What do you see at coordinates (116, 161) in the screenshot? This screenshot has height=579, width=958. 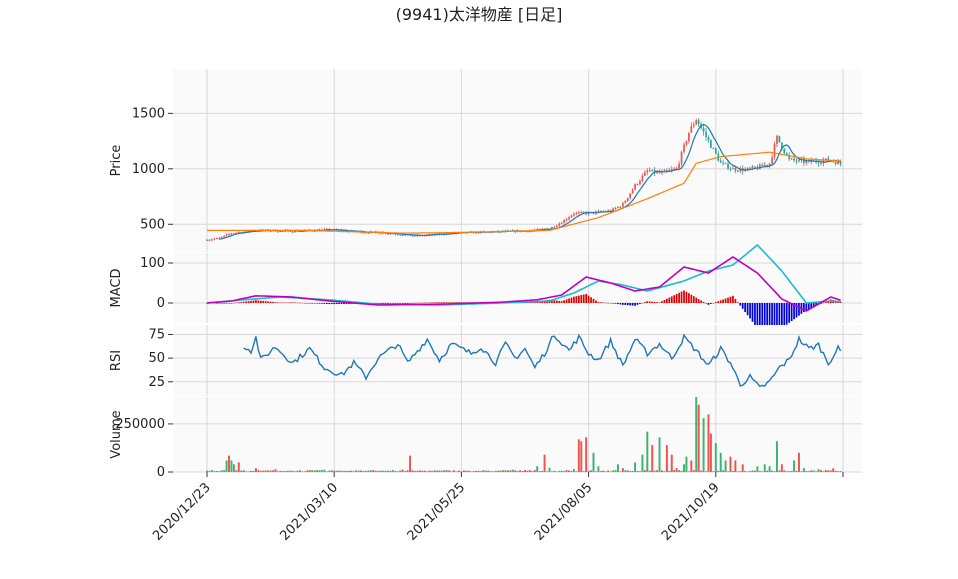 I see `price-axis-label: Price` at bounding box center [116, 161].